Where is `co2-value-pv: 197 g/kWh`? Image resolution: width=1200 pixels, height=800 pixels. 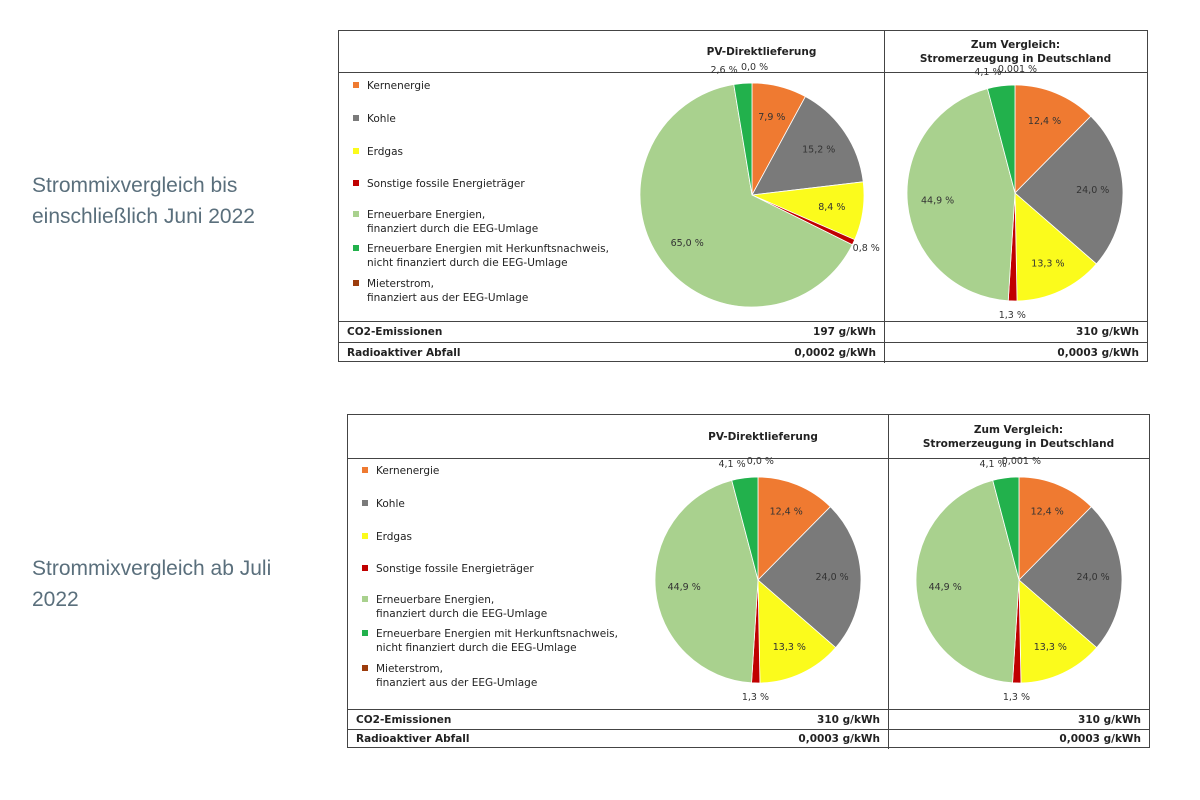
co2-value-pv: 197 g/kWh is located at coordinates (844, 332).